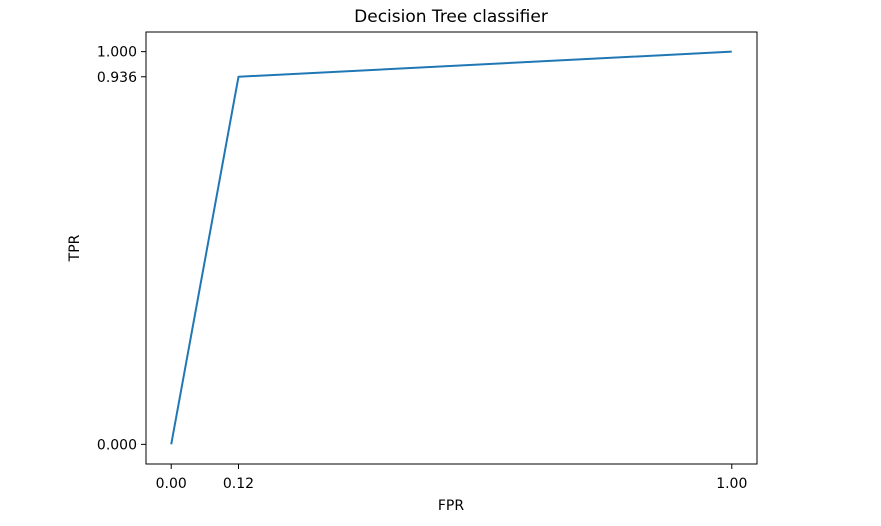  Describe the element at coordinates (117, 445) in the screenshot. I see `y-tick-label: 0.000` at that location.